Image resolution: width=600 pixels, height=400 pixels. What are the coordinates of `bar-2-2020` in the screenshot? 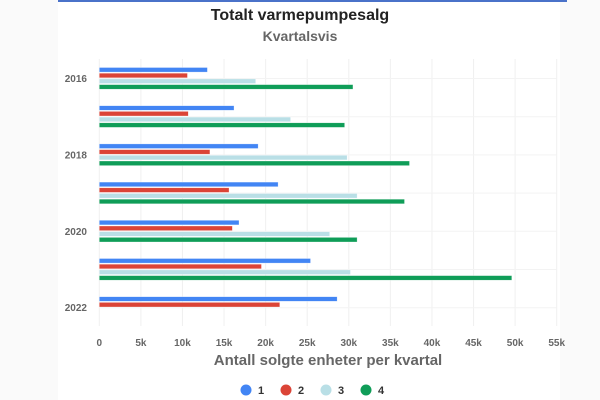 It's located at (166, 228).